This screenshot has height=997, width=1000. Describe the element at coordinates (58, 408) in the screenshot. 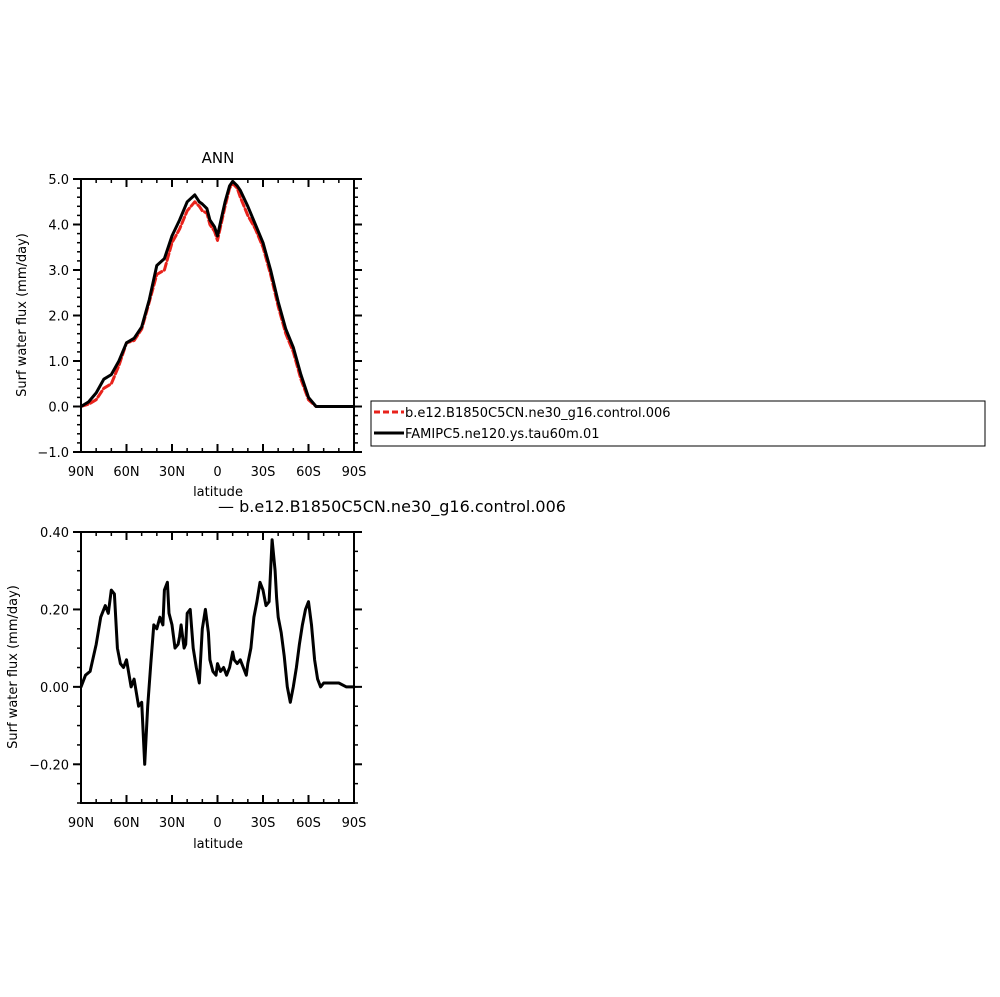

I see `top-y-tick-label: 0.0` at that location.